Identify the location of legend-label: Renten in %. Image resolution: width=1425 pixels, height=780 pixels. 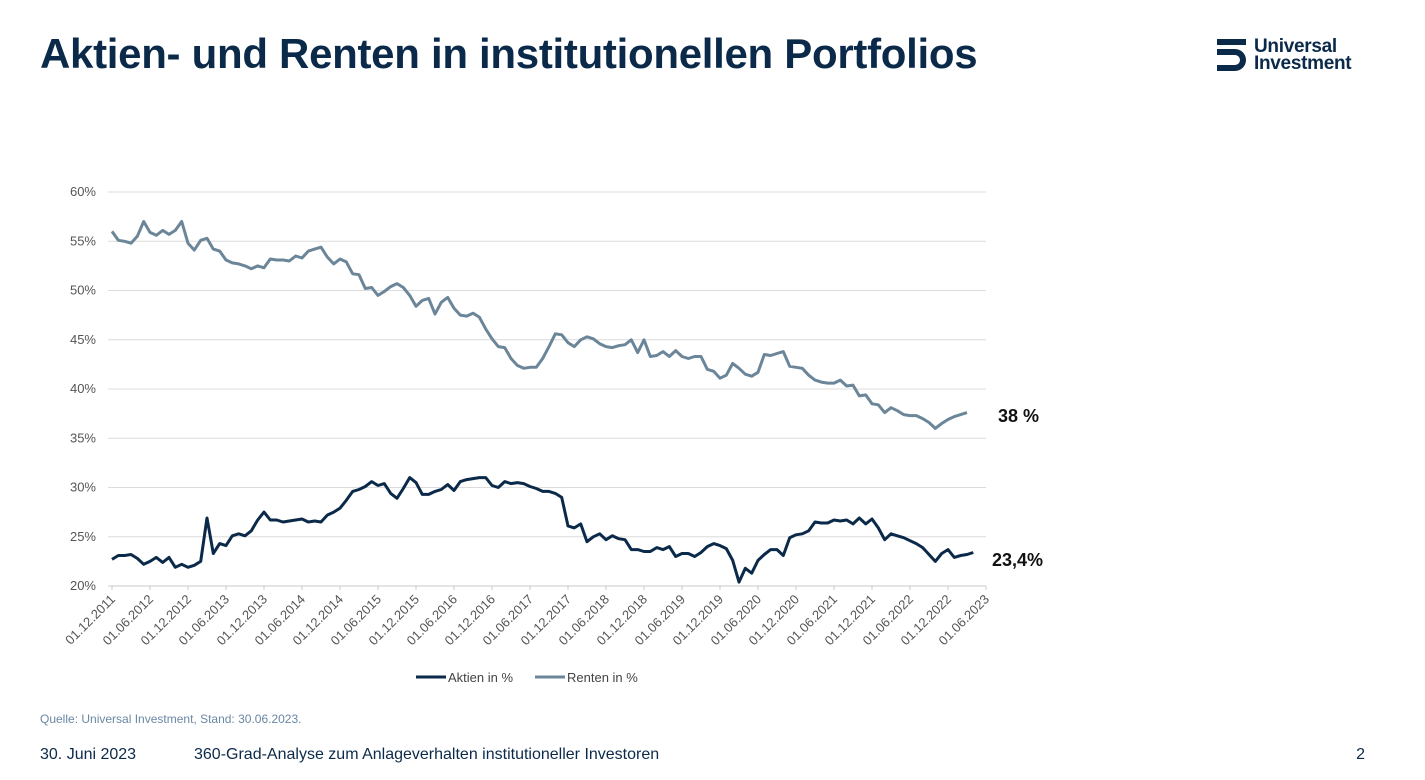
(602, 677).